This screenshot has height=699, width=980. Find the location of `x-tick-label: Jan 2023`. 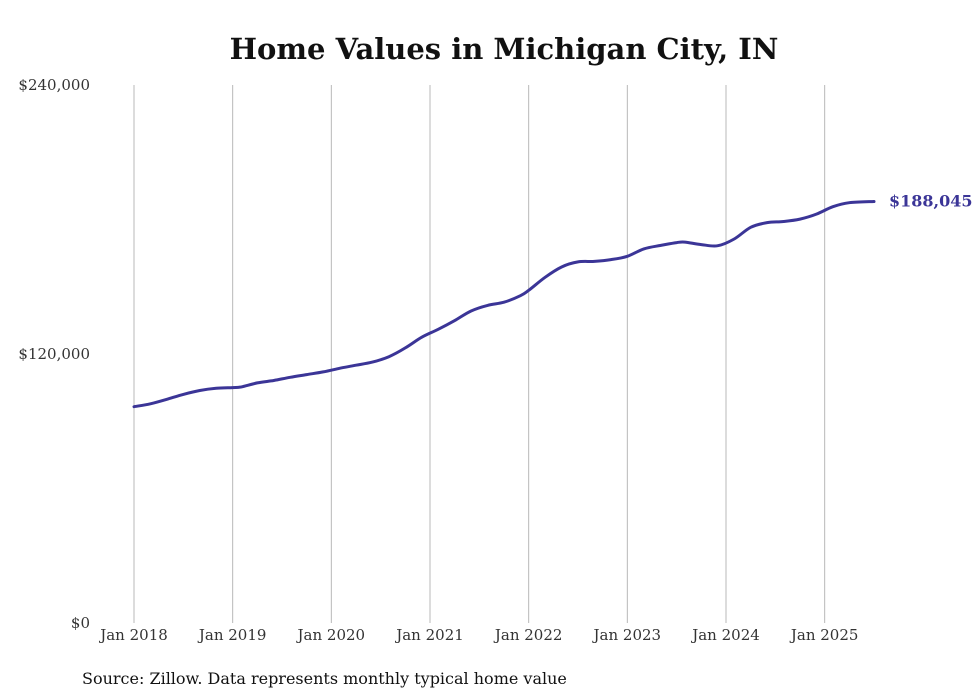

x-tick-label: Jan 2023 is located at coordinates (627, 635).